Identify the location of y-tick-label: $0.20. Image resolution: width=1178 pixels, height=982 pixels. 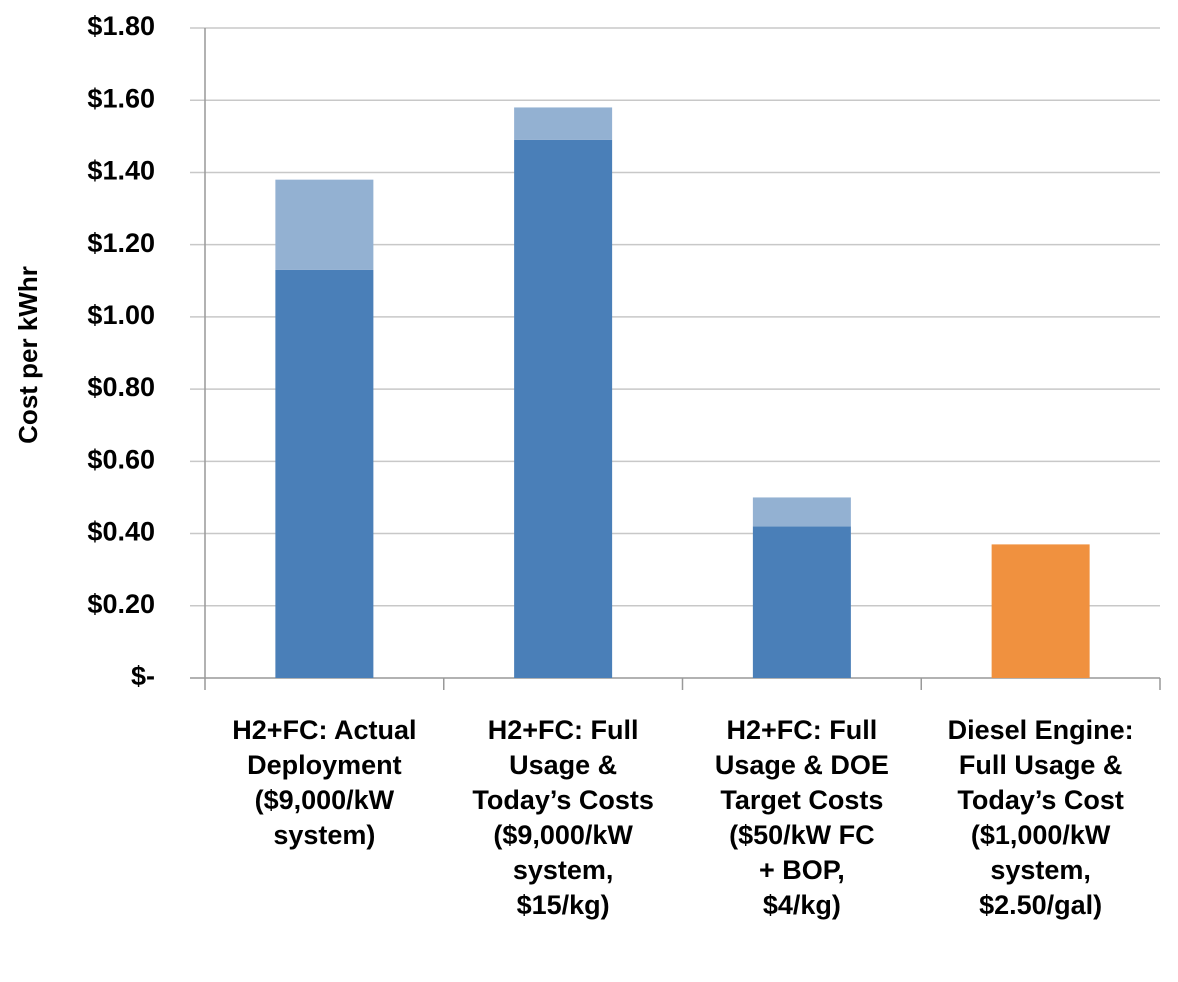
(121, 604).